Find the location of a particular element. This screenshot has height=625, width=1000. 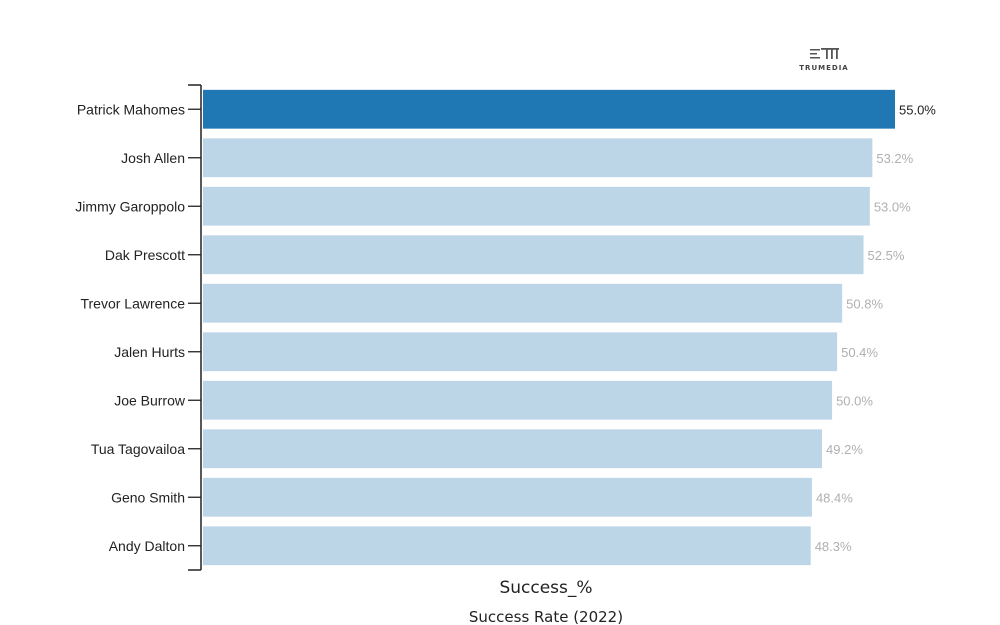

category-label: Josh Allen is located at coordinates (153, 158).